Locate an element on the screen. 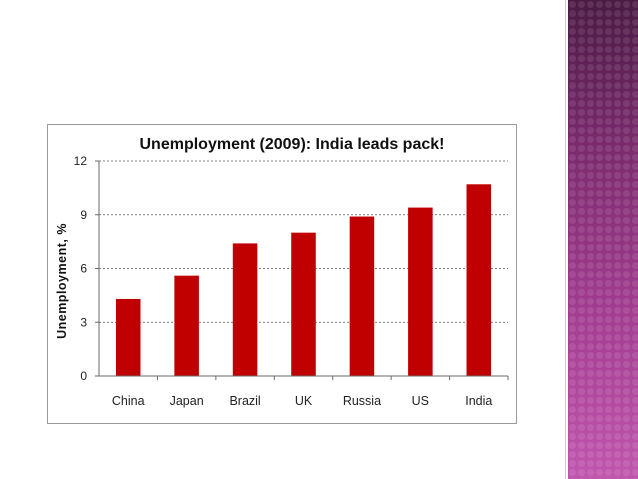 This screenshot has width=638, height=479. y-tick-label: 12 is located at coordinates (81, 161).